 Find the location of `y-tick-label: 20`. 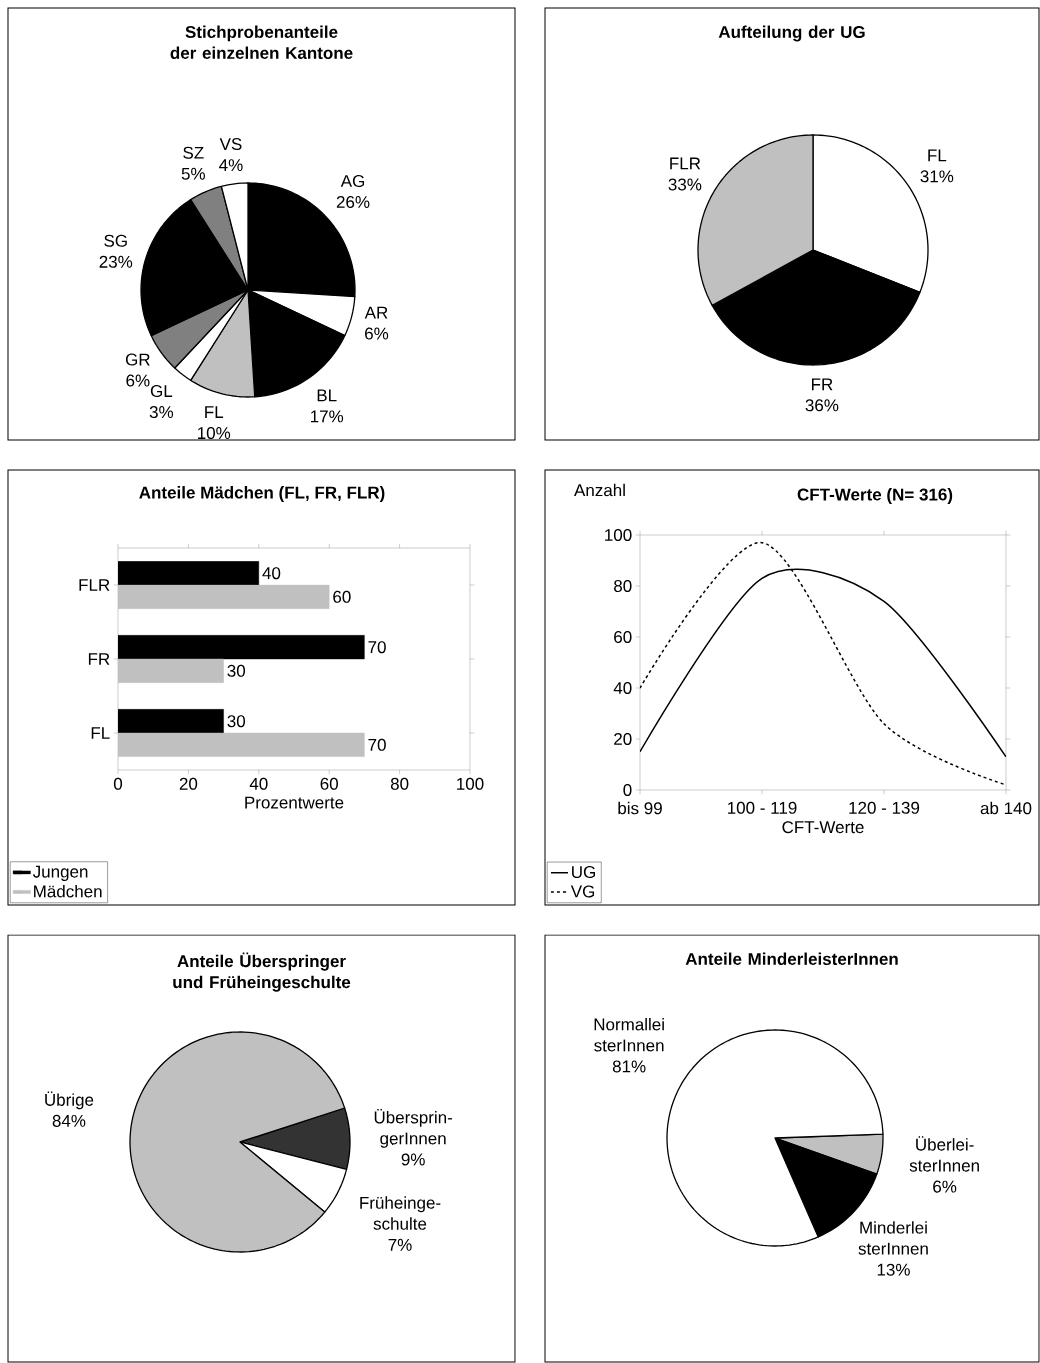

y-tick-label: 20 is located at coordinates (623, 739).